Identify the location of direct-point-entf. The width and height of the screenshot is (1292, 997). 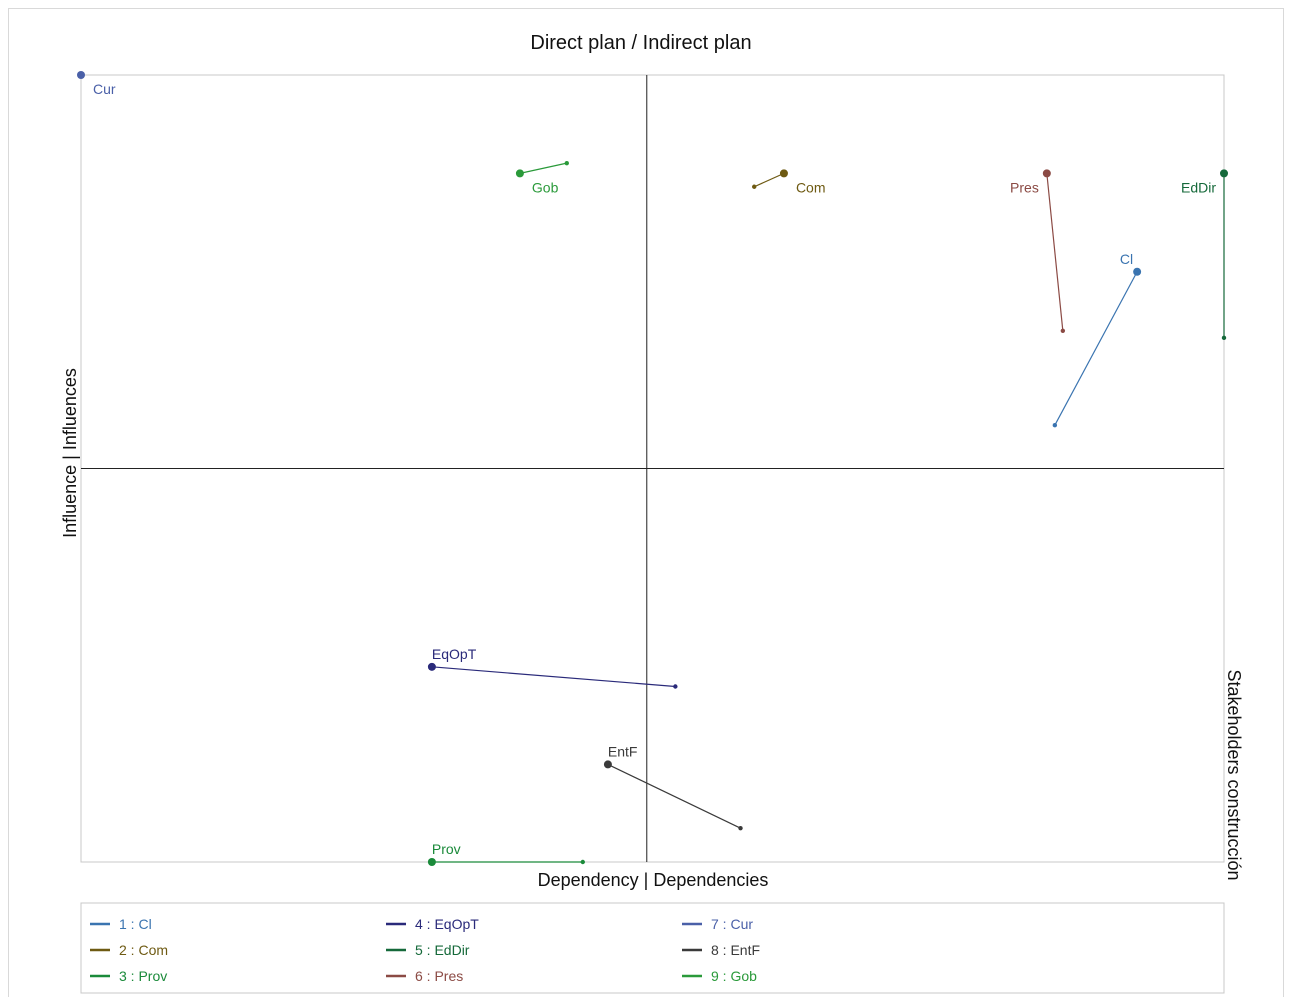
(607, 764).